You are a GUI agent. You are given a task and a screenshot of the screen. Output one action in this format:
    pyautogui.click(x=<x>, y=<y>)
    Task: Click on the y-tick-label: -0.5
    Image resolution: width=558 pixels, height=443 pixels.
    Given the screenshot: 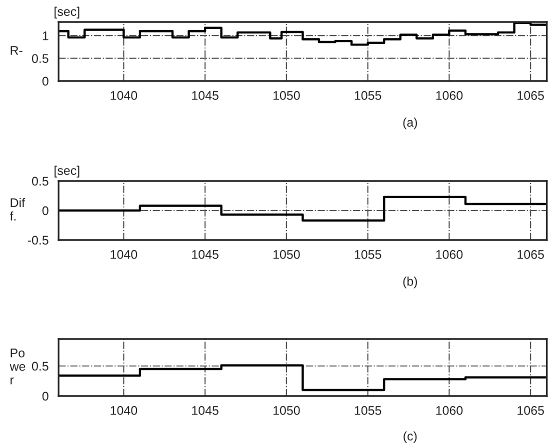 What is the action you would take?
    pyautogui.click(x=38, y=240)
    